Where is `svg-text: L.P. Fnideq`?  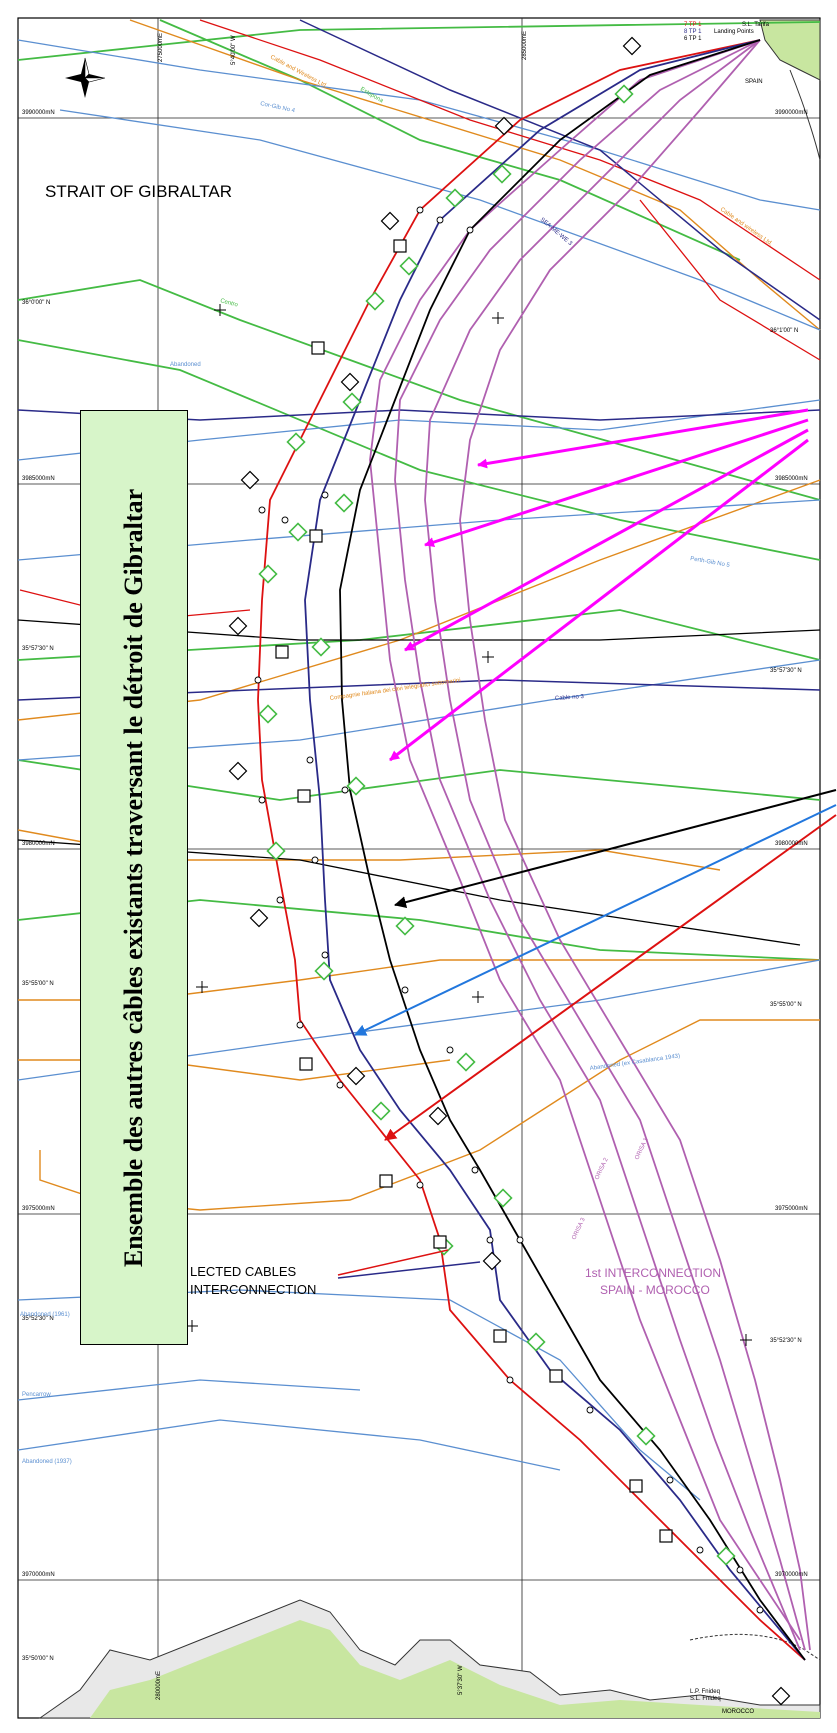 svg-text: L.P. Fnideq is located at coordinates (705, 1692).